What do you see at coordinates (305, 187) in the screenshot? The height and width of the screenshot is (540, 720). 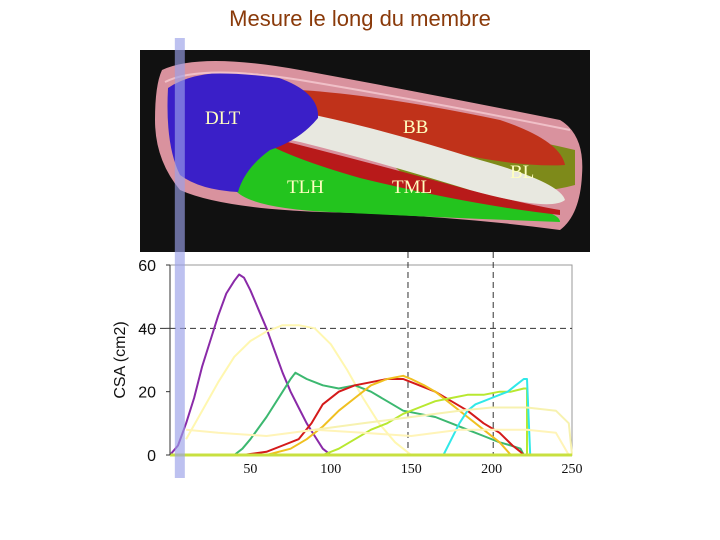 I see `label-tlh: TLH` at bounding box center [305, 187].